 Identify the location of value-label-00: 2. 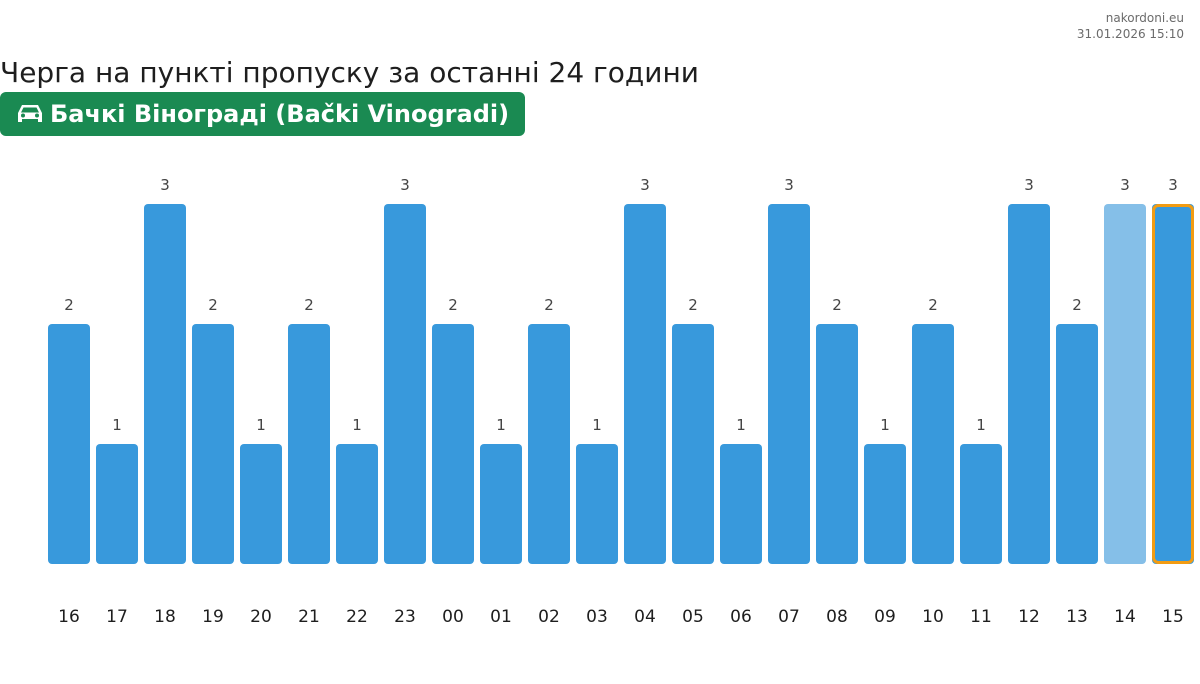
(453, 305).